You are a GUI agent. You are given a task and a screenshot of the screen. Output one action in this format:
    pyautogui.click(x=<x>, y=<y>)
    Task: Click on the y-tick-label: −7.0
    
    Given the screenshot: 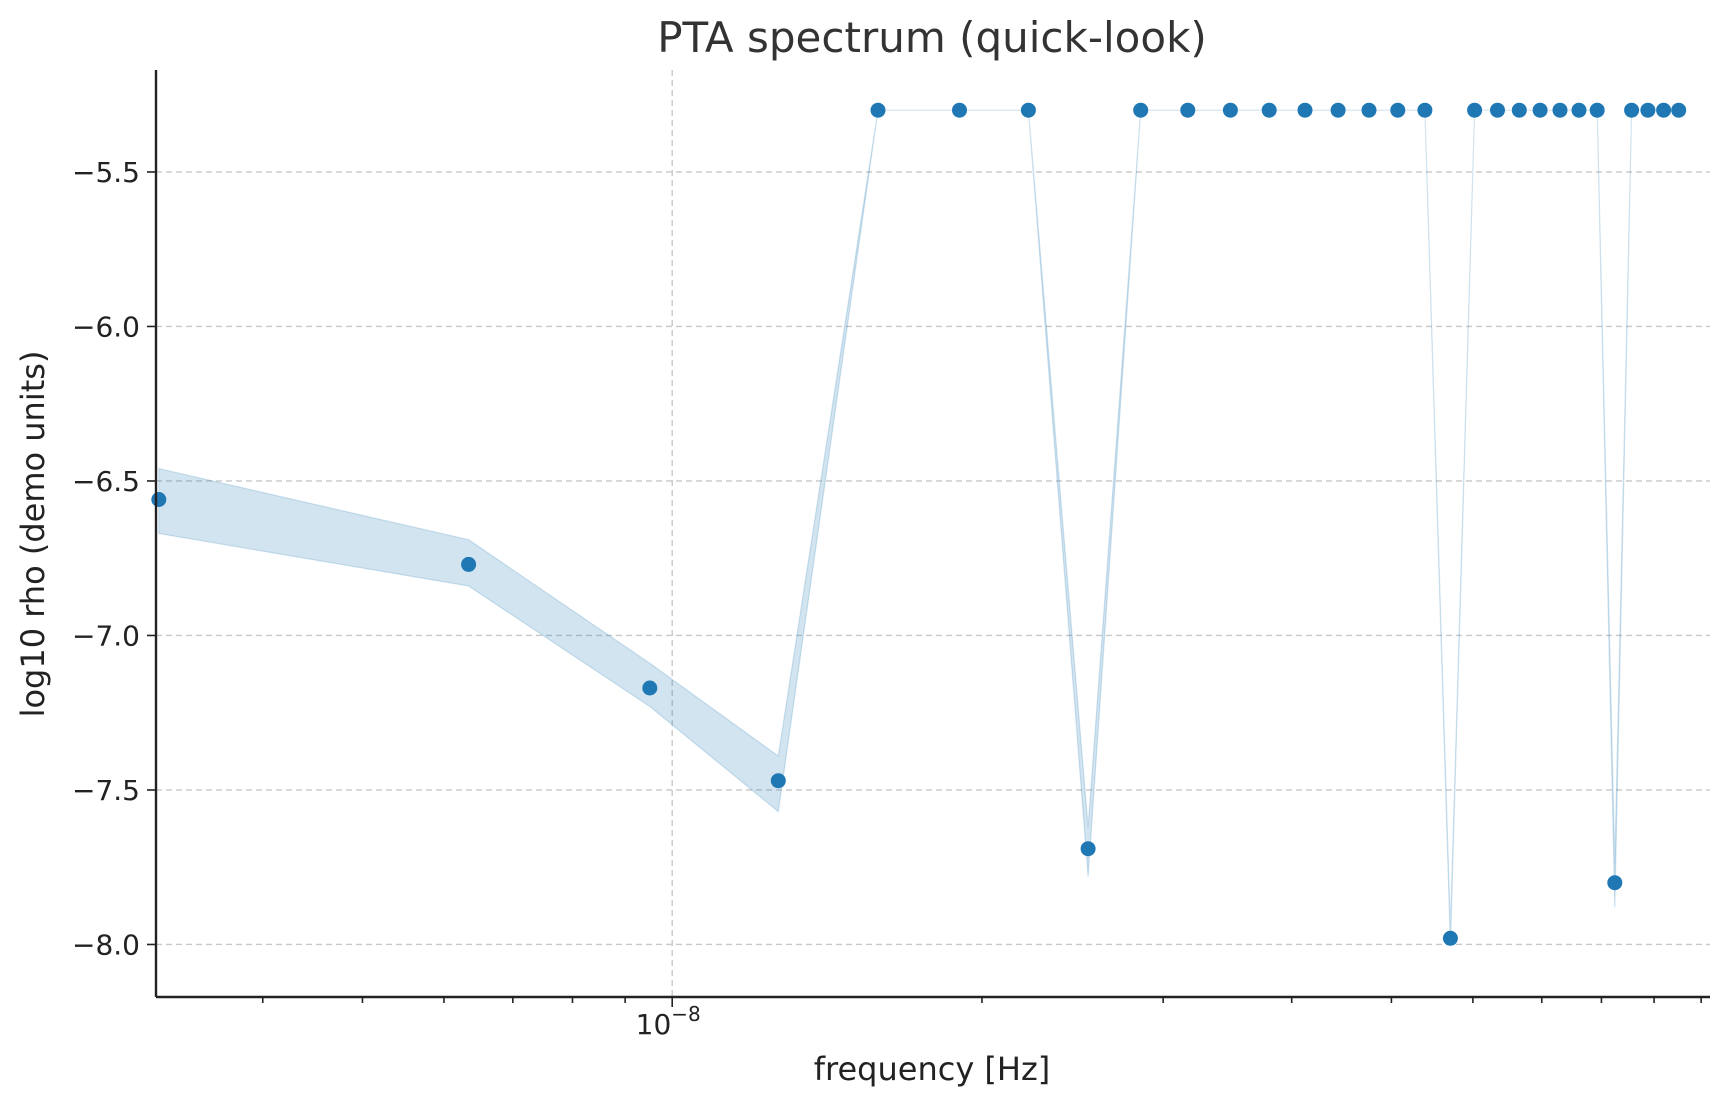 What is the action you would take?
    pyautogui.click(x=106, y=635)
    